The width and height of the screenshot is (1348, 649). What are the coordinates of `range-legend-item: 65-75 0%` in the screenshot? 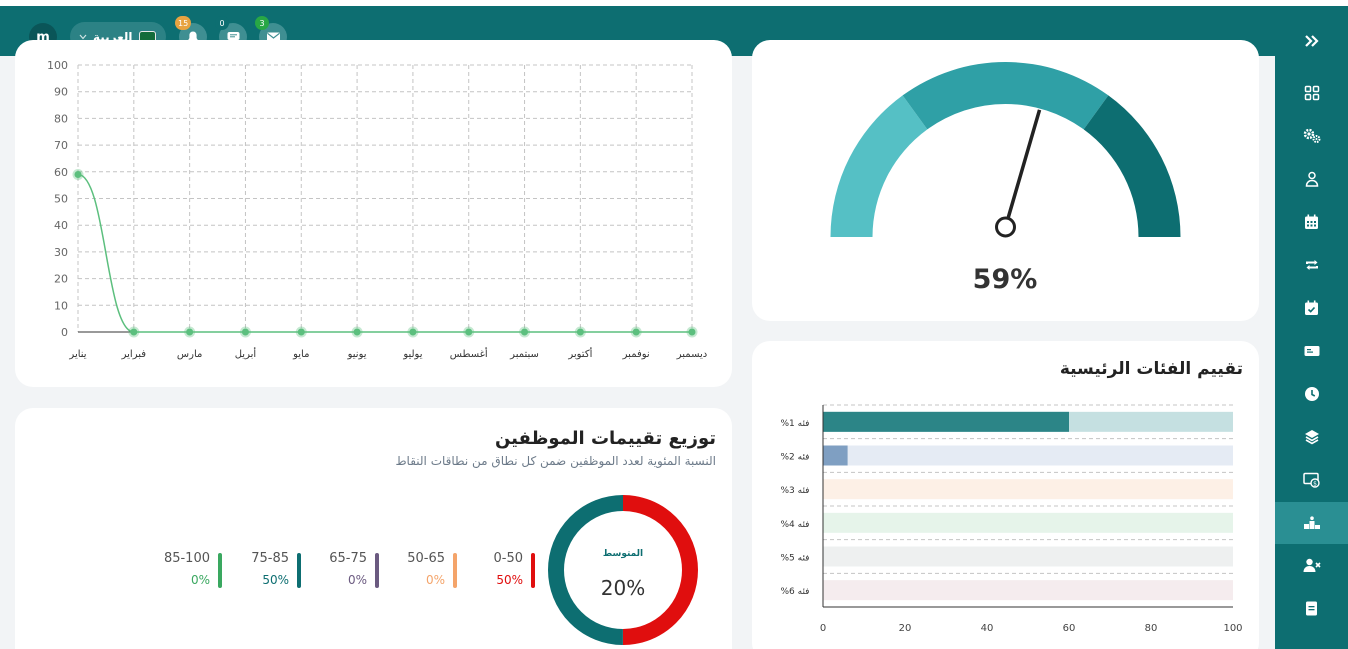 It's located at (344, 571).